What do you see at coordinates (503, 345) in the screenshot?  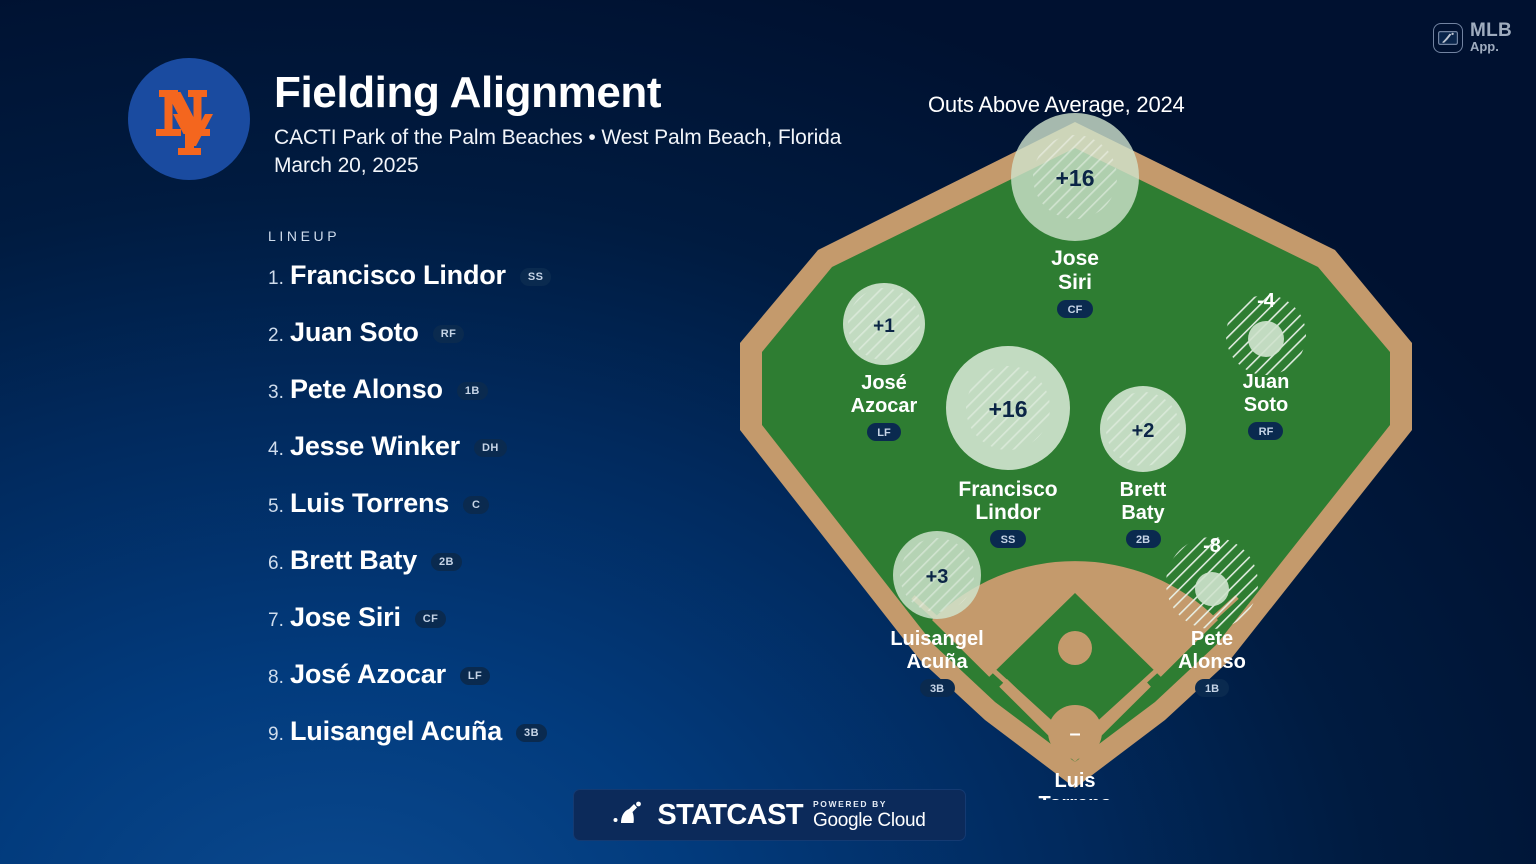 I see `list-item: 2. Juan Soto RF` at bounding box center [503, 345].